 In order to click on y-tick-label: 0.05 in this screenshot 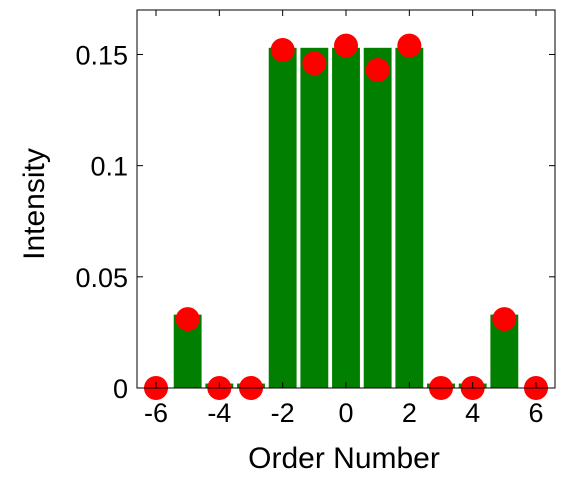, I will do `click(101, 278)`.